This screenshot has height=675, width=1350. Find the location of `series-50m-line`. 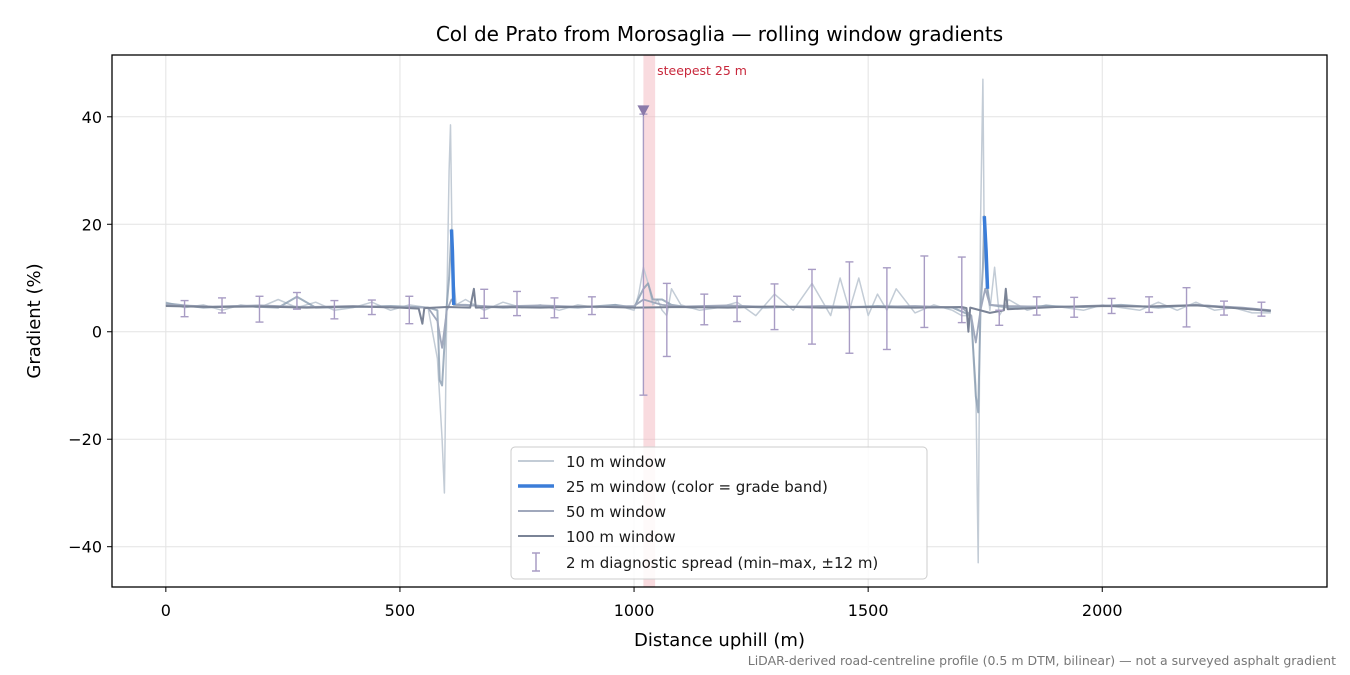

series-50m-line is located at coordinates (718, 318).